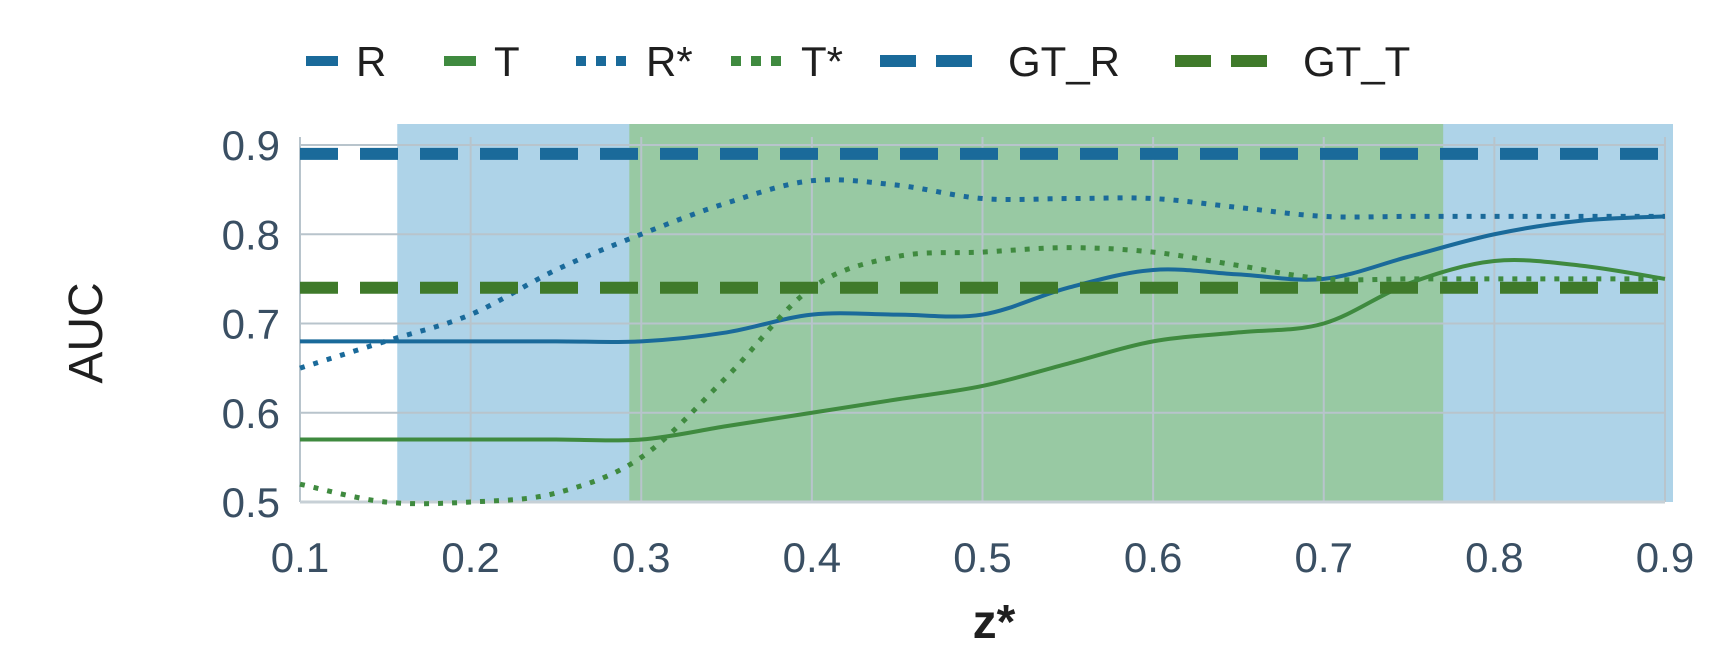  I want to click on legend-label: T, so click(507, 61).